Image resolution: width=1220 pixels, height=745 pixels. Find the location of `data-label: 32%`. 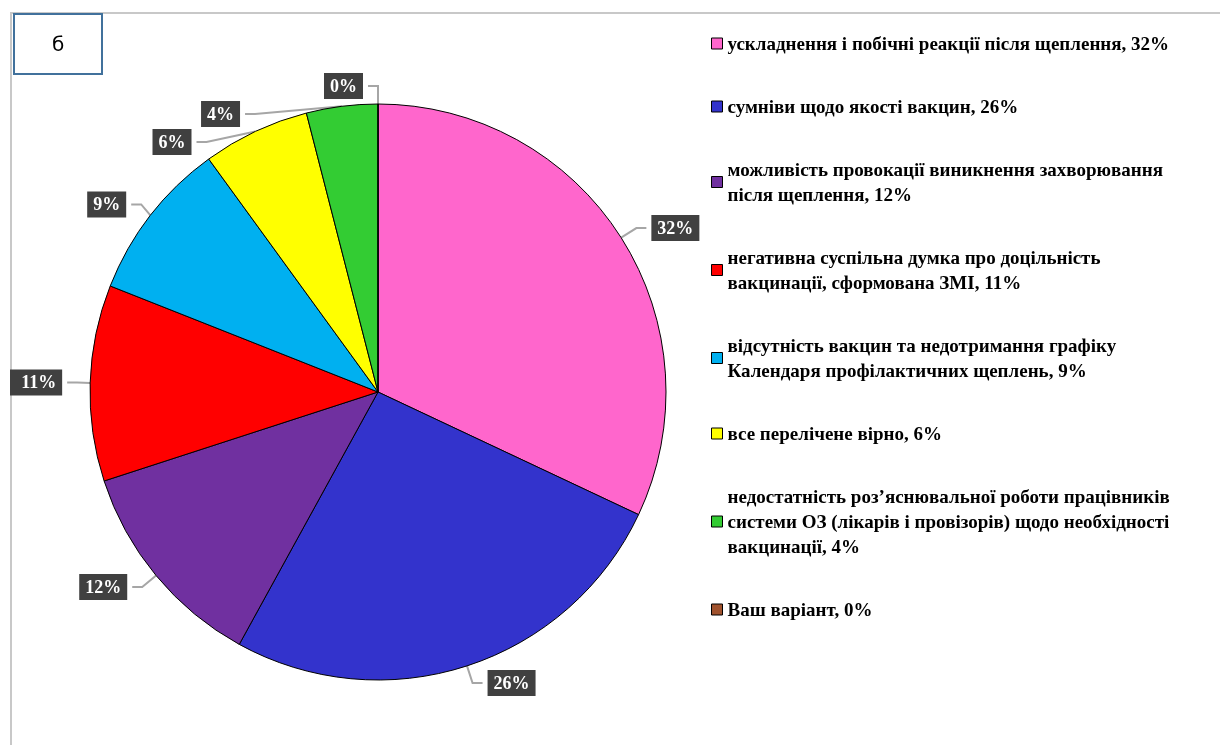

data-label: 32% is located at coordinates (675, 228).